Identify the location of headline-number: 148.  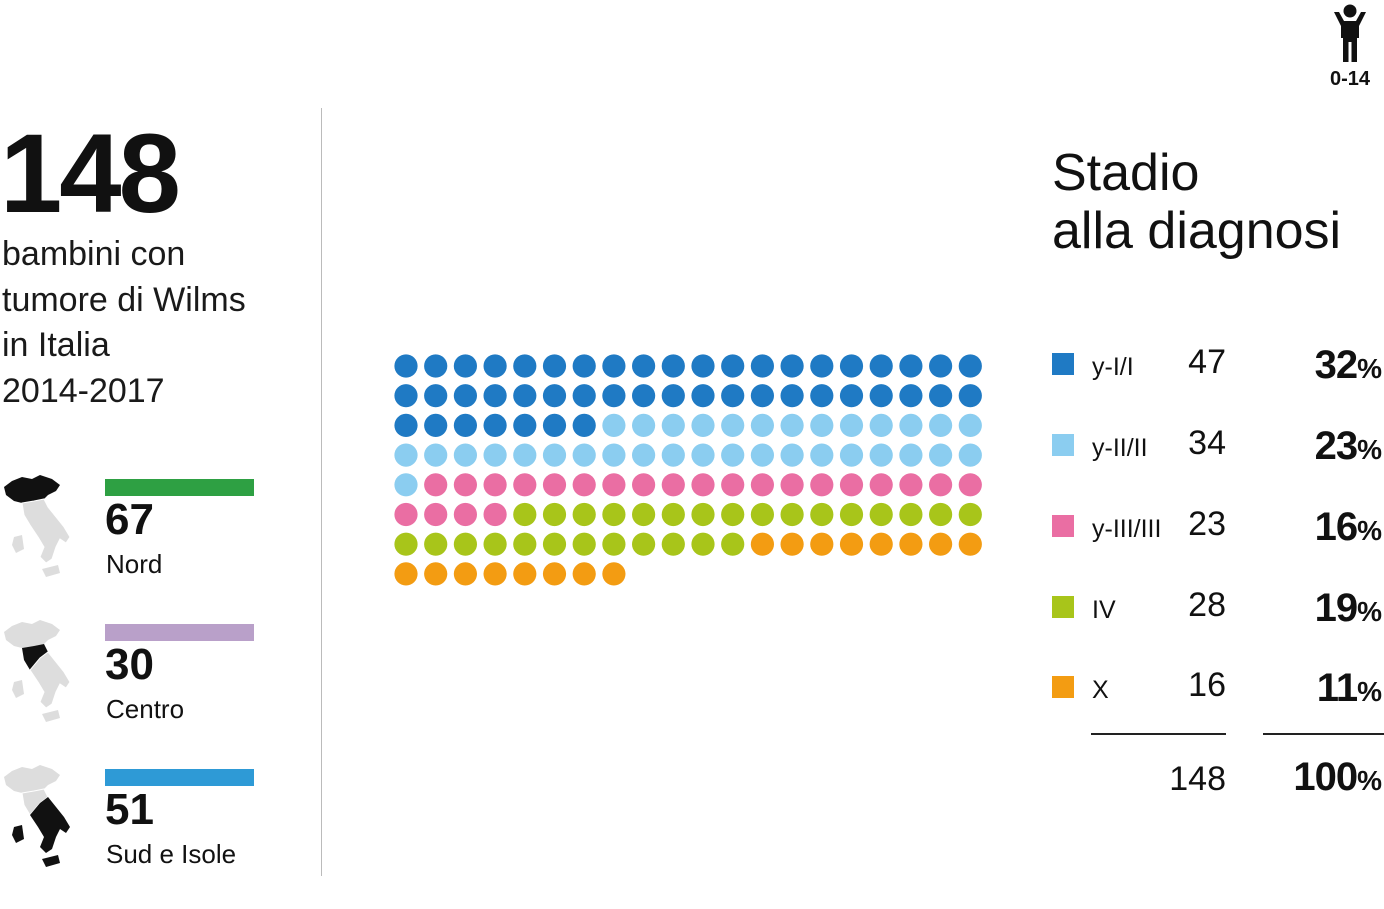
(90, 173).